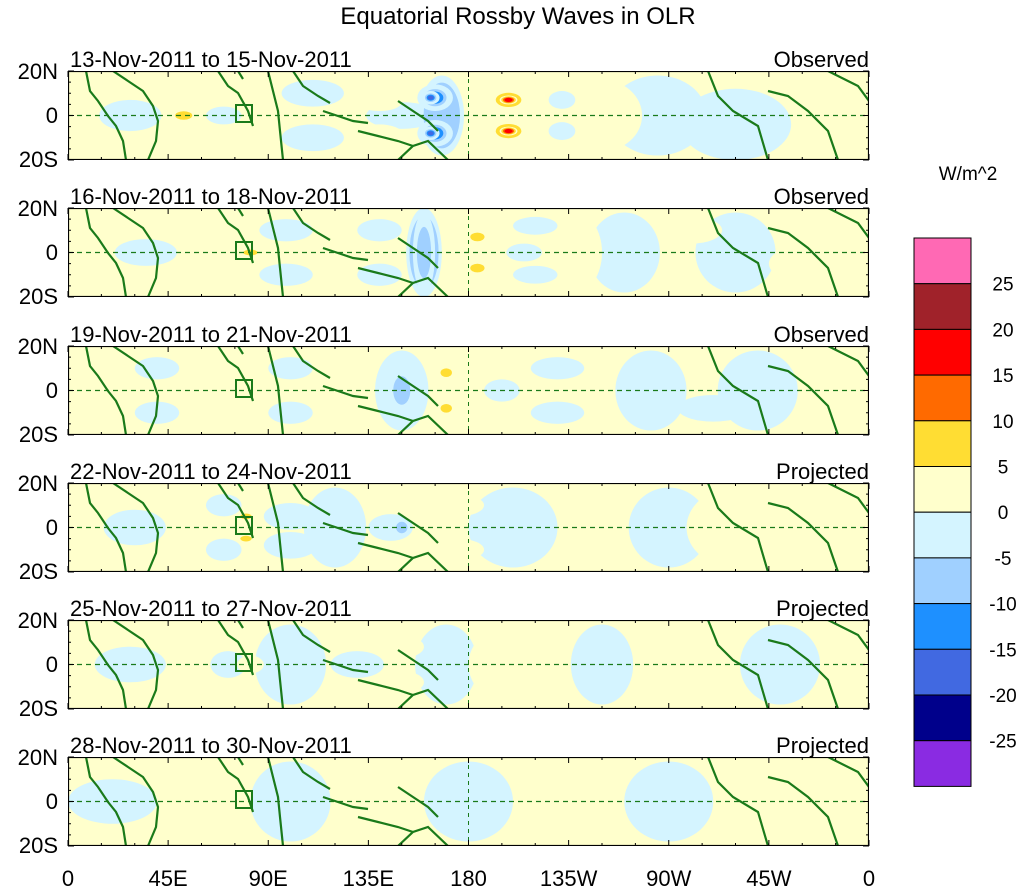 The height and width of the screenshot is (890, 1021). I want to click on x-tick-label: 135W, so click(569, 878).